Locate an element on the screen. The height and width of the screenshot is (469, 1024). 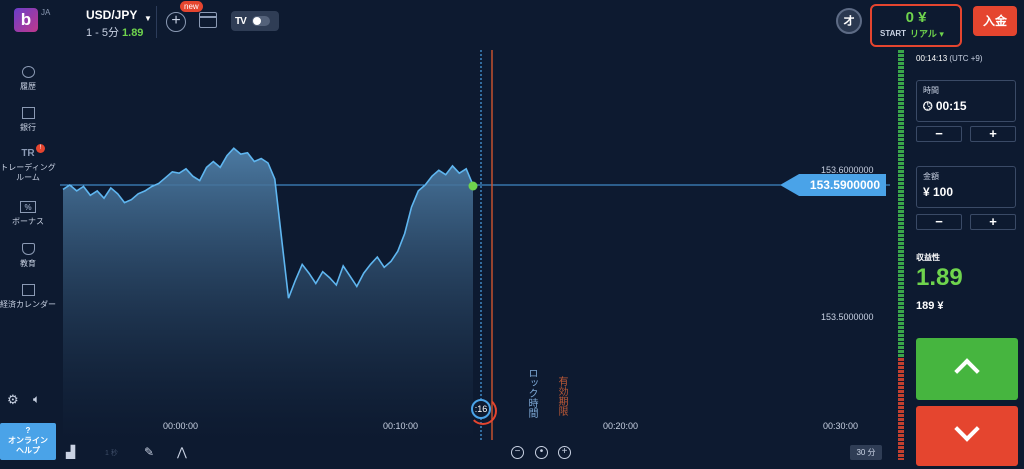
call-up-button is located at coordinates (967, 369).